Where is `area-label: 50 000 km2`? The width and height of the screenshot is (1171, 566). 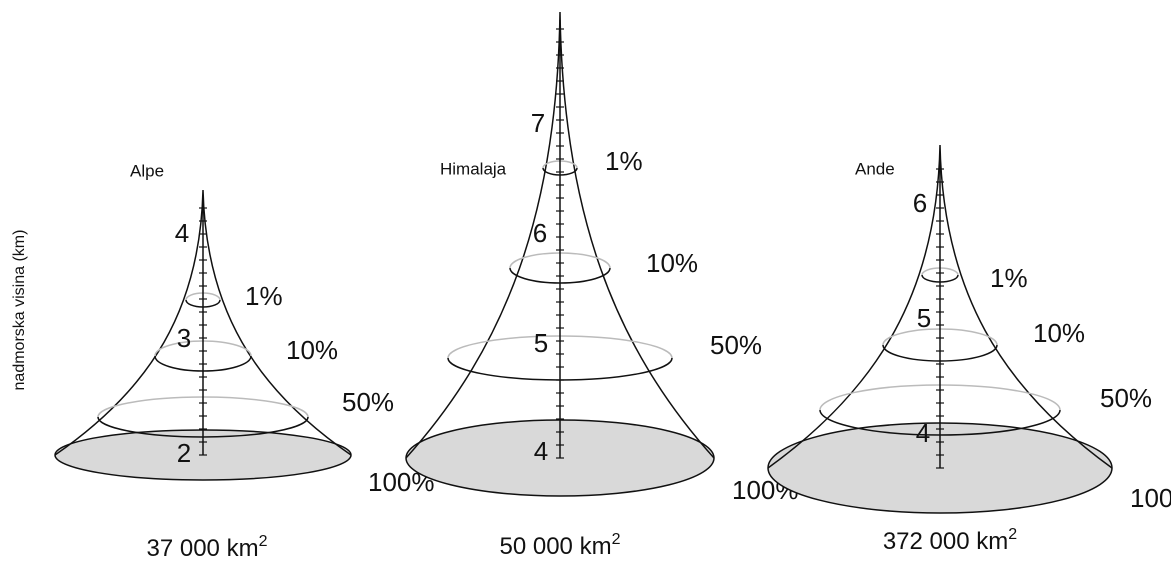
area-label: 50 000 km2 is located at coordinates (560, 545).